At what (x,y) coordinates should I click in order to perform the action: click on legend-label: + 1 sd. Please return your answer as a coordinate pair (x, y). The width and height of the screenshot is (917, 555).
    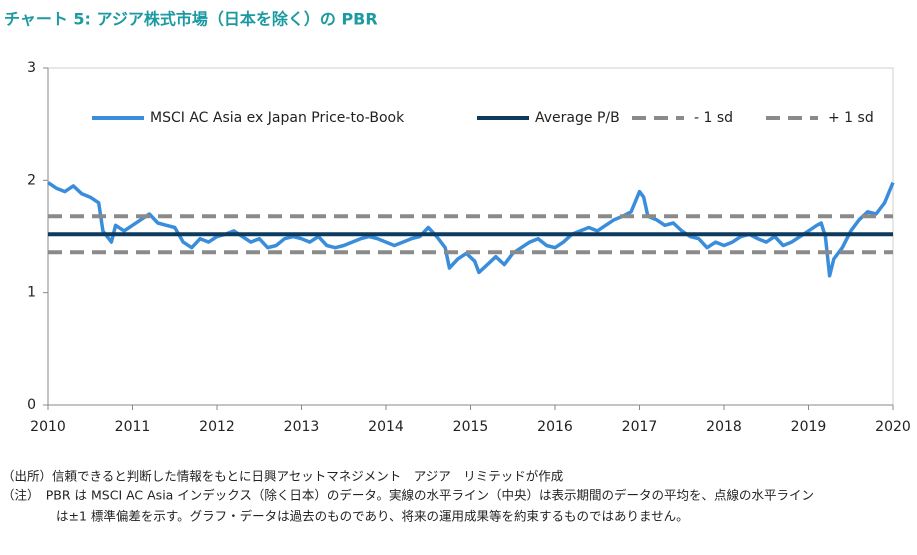
    Looking at the image, I should click on (851, 118).